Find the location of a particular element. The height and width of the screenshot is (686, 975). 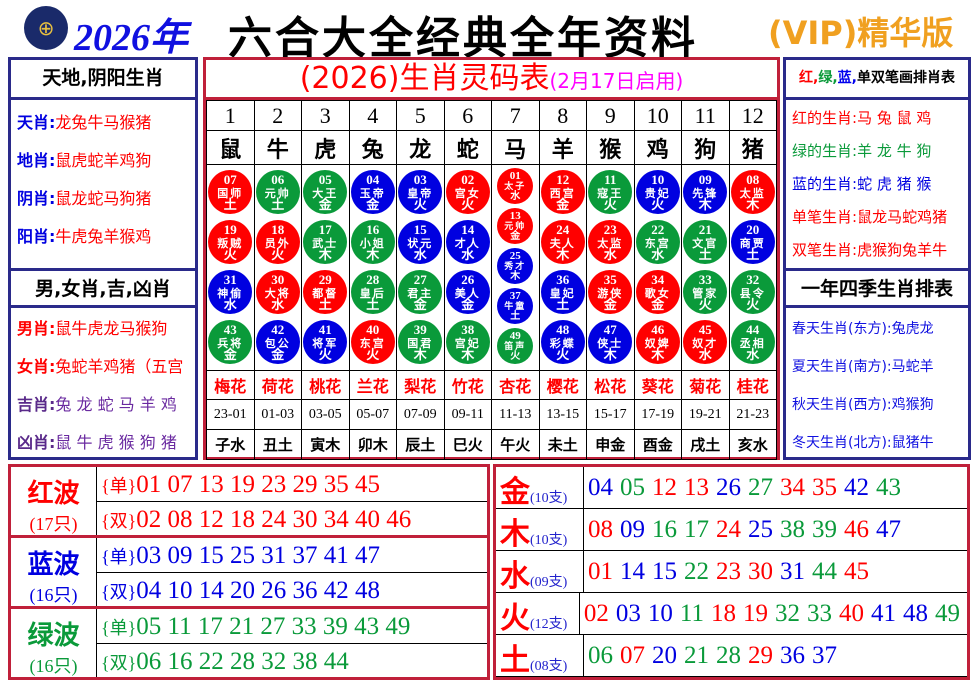

number-ball: 16 小姐木 is located at coordinates (372, 242).